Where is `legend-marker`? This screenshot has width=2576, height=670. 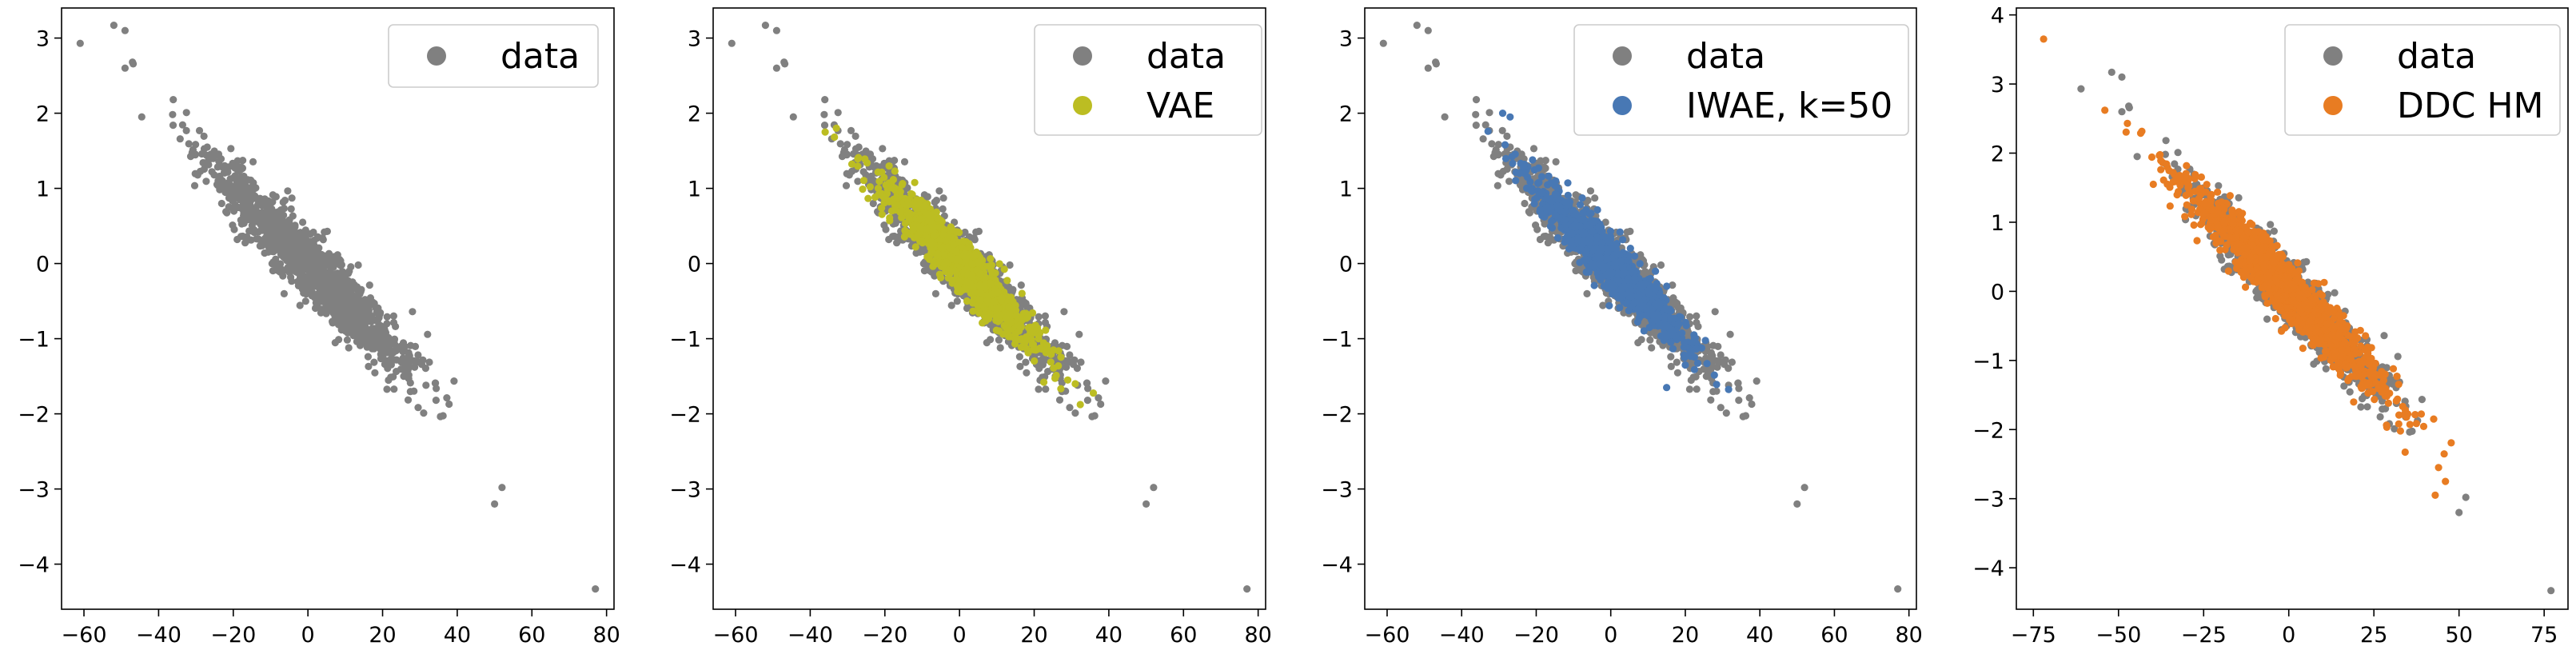
legend-marker is located at coordinates (1082, 56).